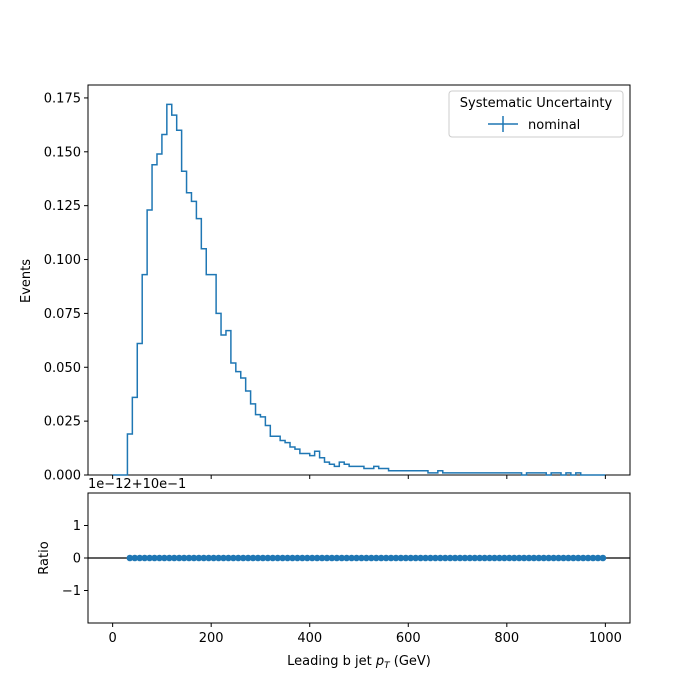 This screenshot has width=700, height=700. Describe the element at coordinates (554, 125) in the screenshot. I see `legend-entry-nominal: nominal` at that location.